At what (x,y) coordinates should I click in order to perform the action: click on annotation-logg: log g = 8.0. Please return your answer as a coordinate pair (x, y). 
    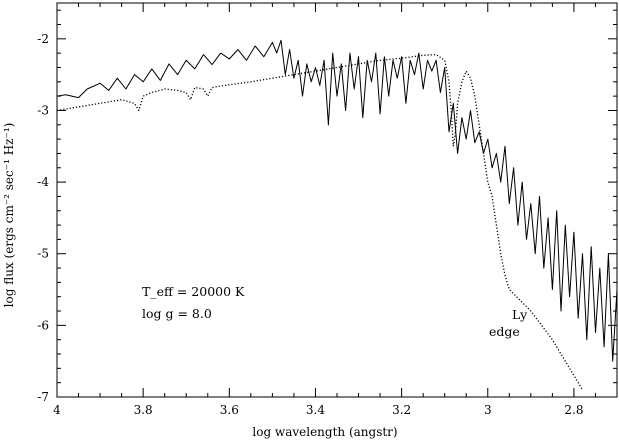
    Looking at the image, I should click on (177, 313).